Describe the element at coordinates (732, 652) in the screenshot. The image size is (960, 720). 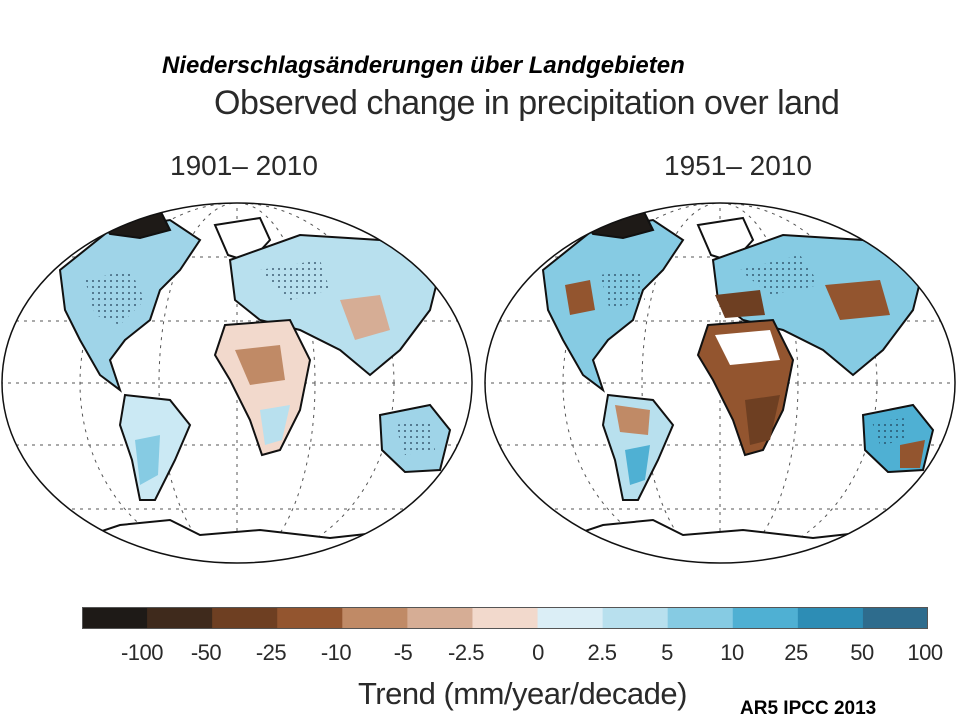
I see `color-scale-tick: 10` at that location.